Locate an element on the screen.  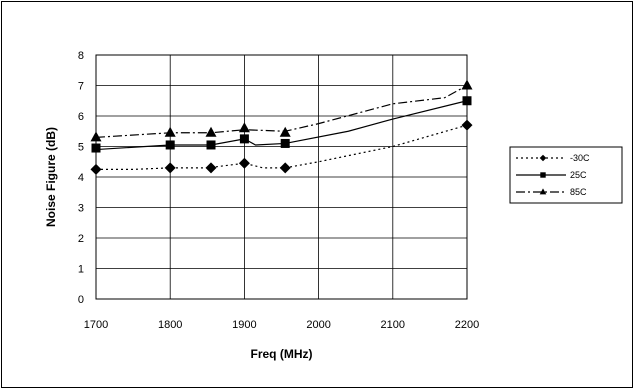
y-tick-label: 4 is located at coordinates (81, 178).